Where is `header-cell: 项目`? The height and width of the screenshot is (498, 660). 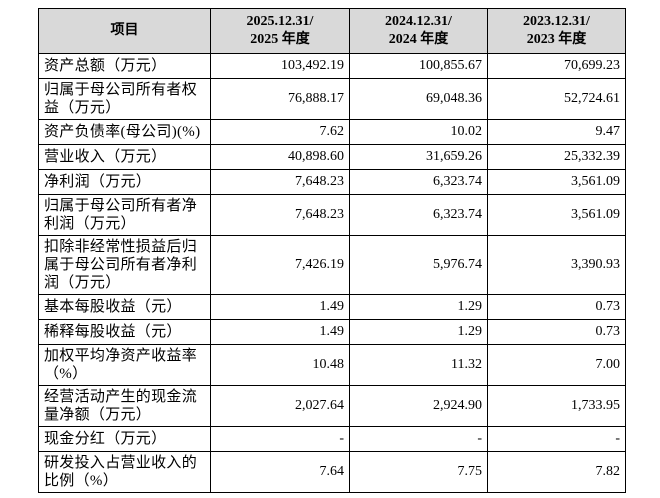
header-cell: 项目 is located at coordinates (124, 31).